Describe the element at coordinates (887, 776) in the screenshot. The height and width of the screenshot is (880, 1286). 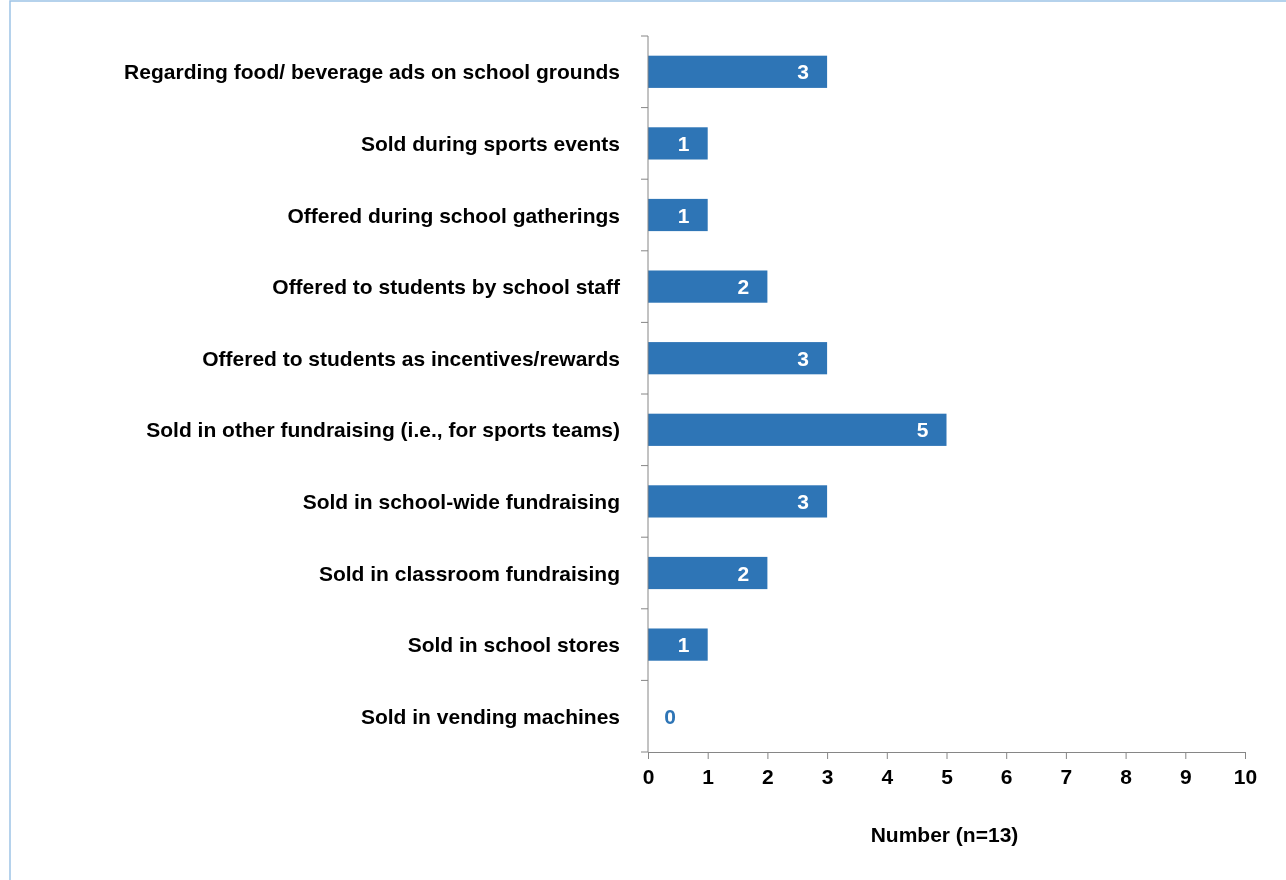
I see `x-tick-label: 4` at that location.